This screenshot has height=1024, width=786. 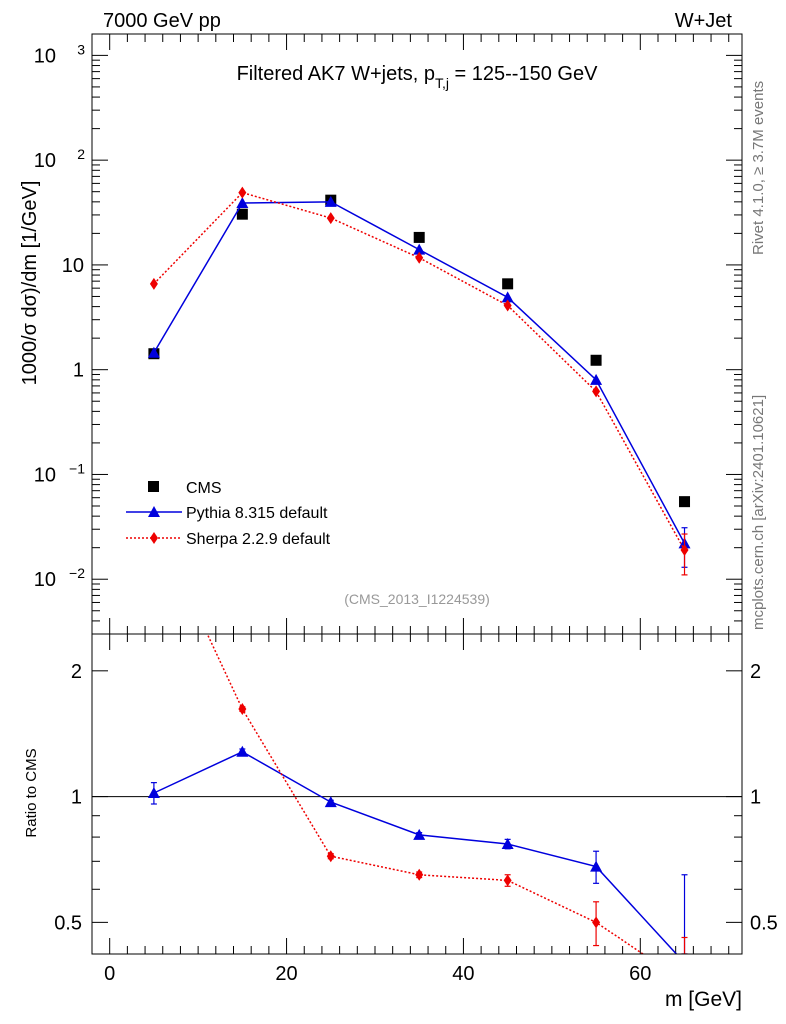 I want to click on ratio-ytick-label-right: 1, so click(x=755, y=798).